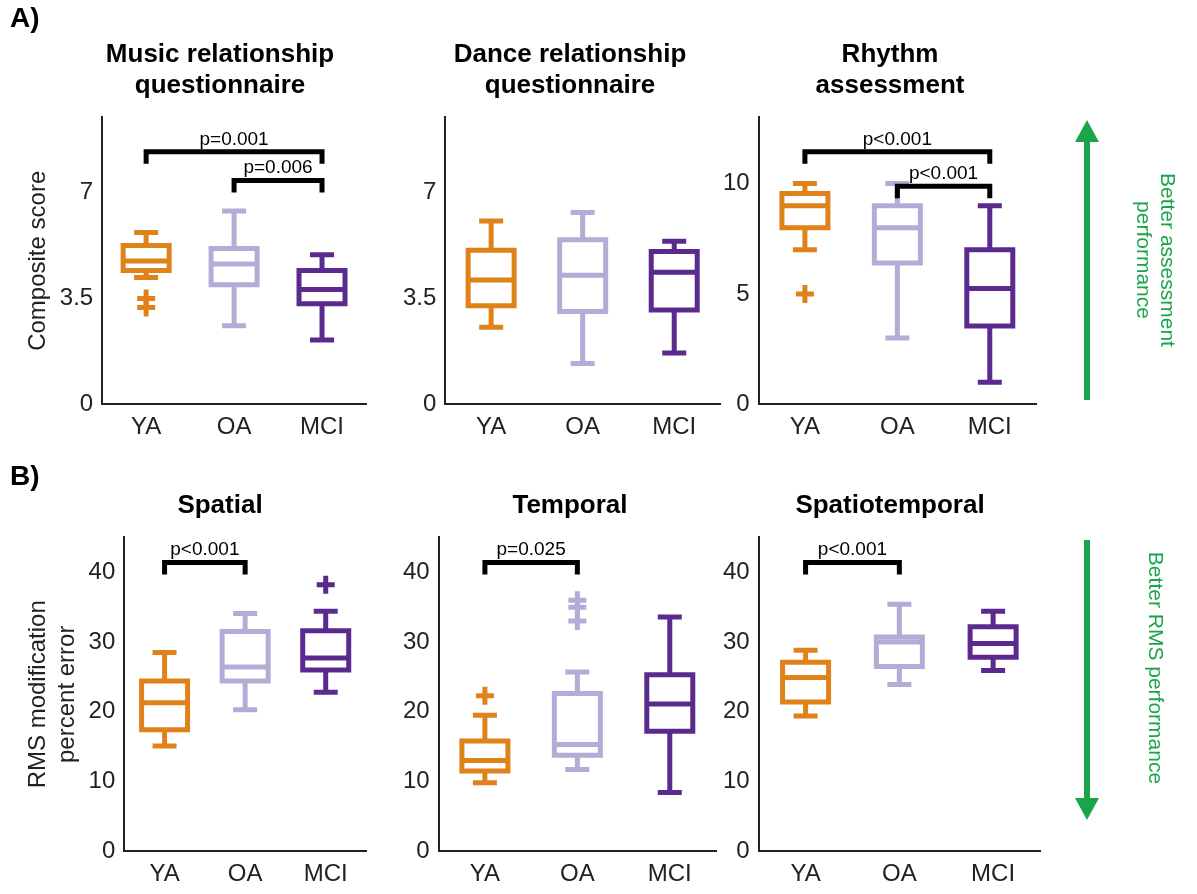 The image size is (1197, 894). I want to click on annotation: p=0.006, so click(278, 167).